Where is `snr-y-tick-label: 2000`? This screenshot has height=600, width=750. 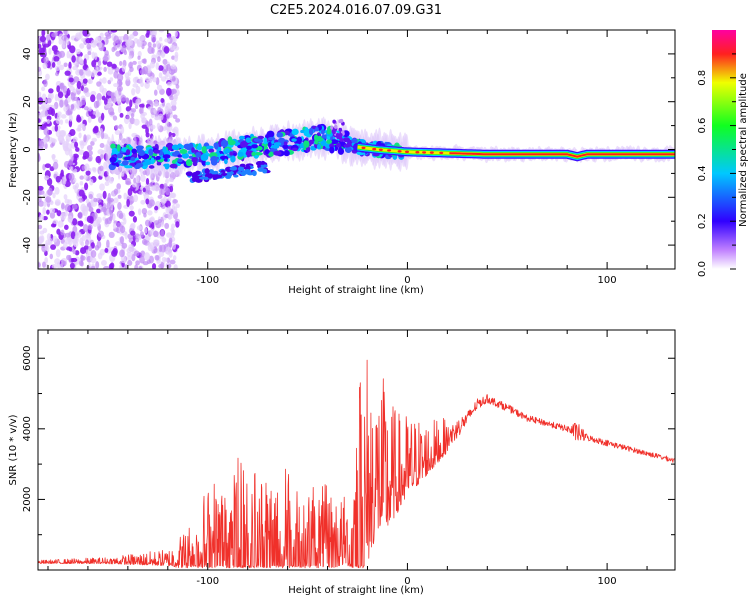 snr-y-tick-label: 2000 is located at coordinates (27, 499).